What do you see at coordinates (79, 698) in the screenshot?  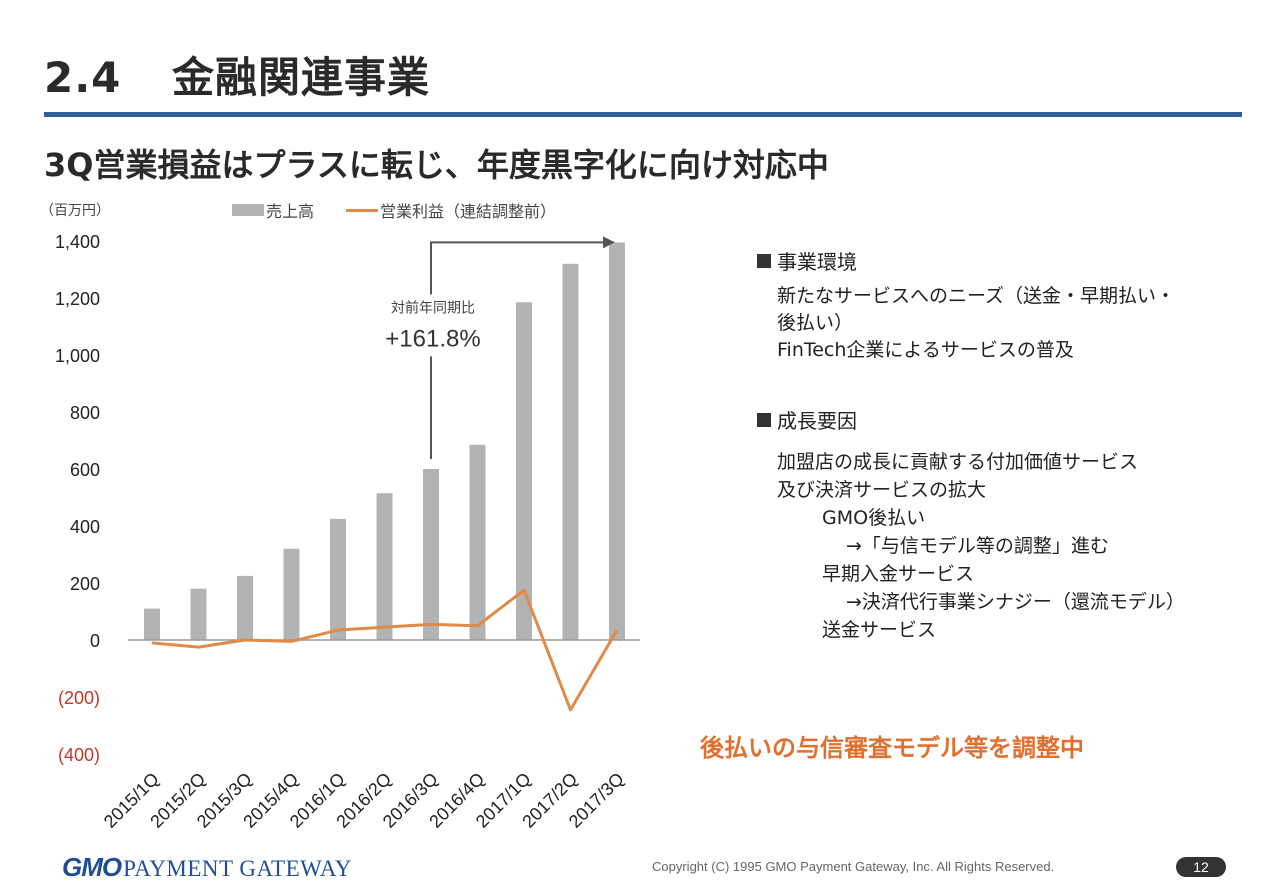 I see `y-tick-label: (200)` at bounding box center [79, 698].